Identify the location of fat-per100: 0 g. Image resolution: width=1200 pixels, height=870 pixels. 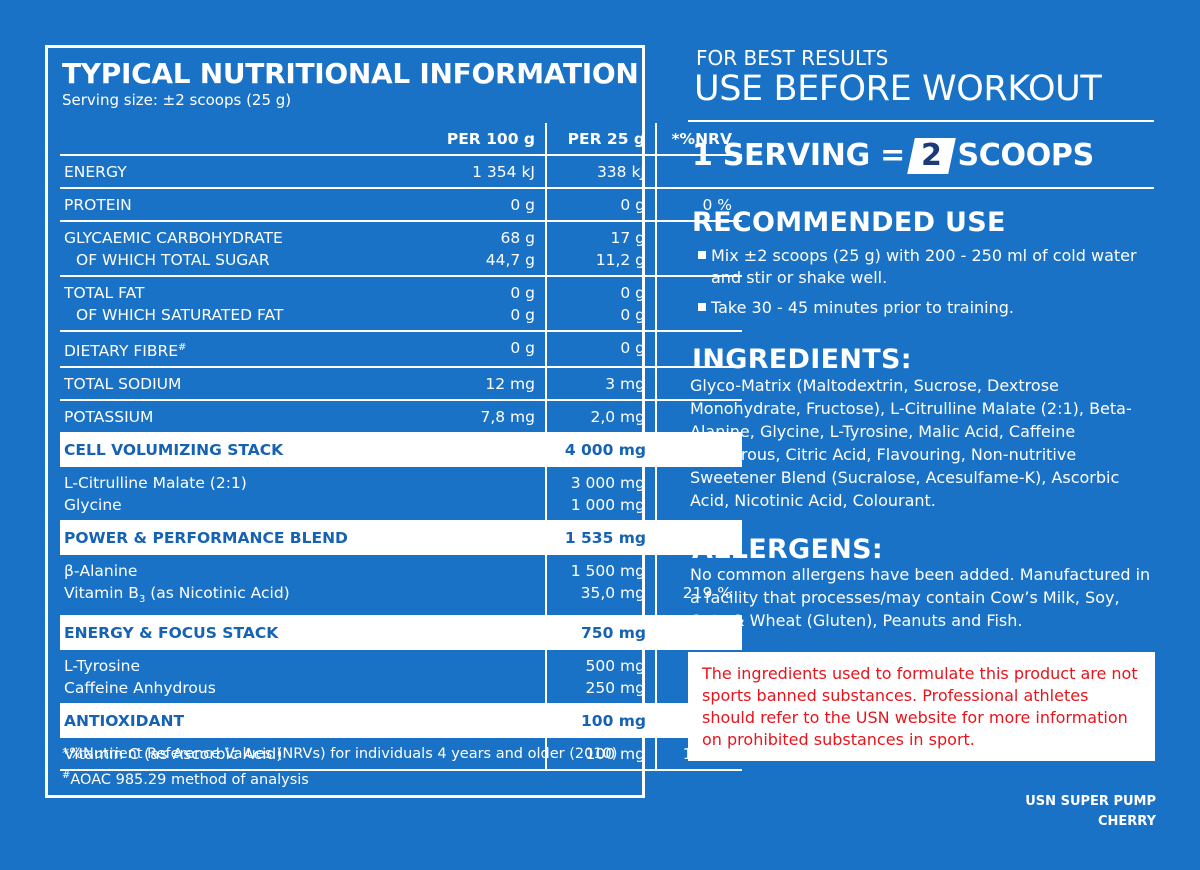
(522, 293).